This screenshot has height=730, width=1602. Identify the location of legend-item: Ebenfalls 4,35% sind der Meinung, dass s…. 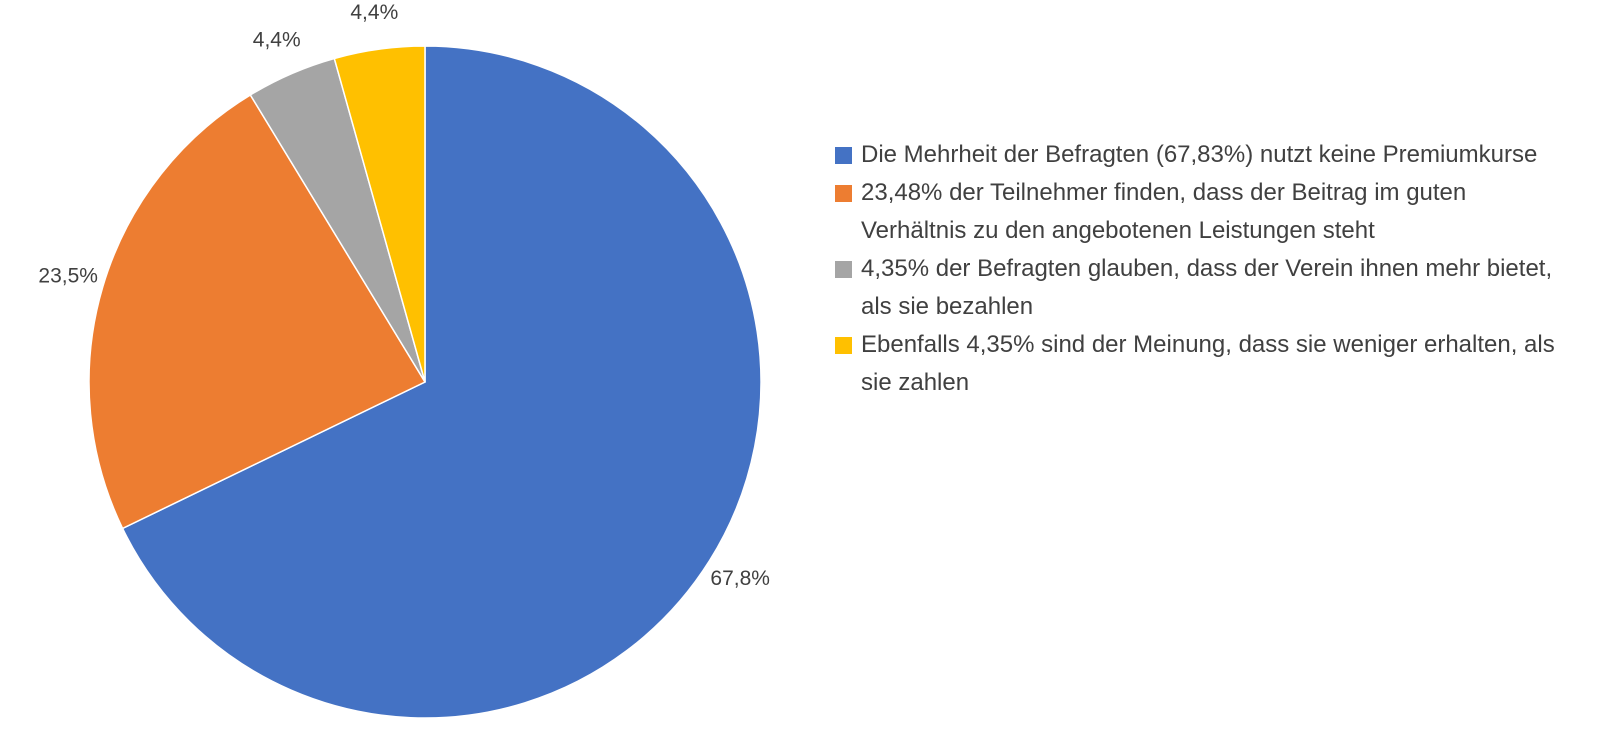
(1200, 364).